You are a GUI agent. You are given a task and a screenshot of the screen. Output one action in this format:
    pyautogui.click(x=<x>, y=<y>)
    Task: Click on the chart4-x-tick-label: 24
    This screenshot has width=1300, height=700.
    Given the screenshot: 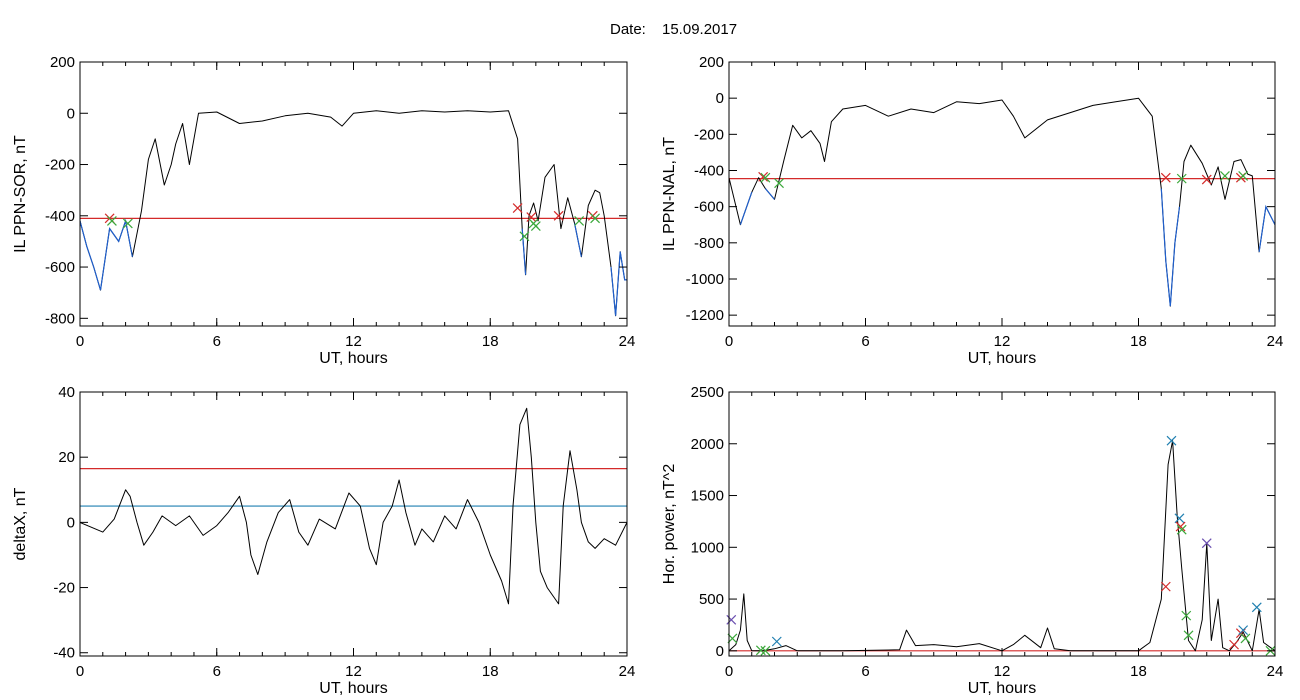 What is the action you would take?
    pyautogui.click(x=1275, y=671)
    